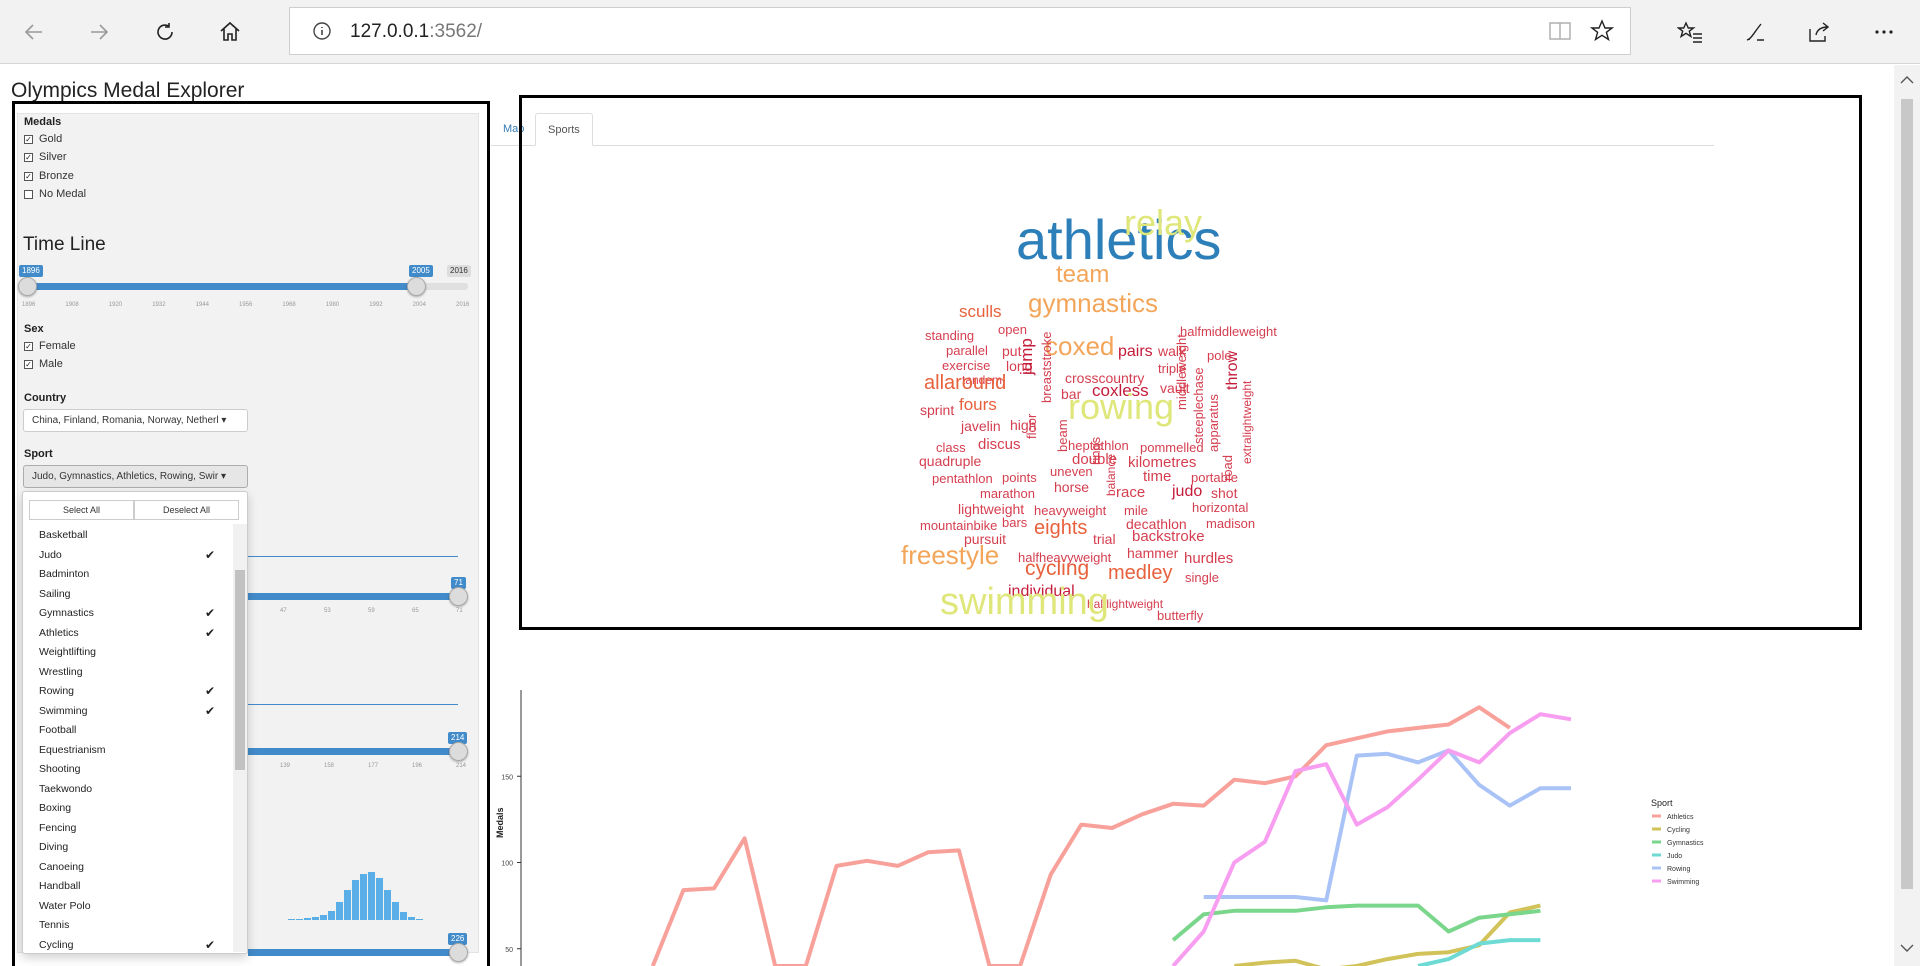 The width and height of the screenshot is (1920, 966). What do you see at coordinates (81, 510) in the screenshot?
I see `select-all-button: Select All` at bounding box center [81, 510].